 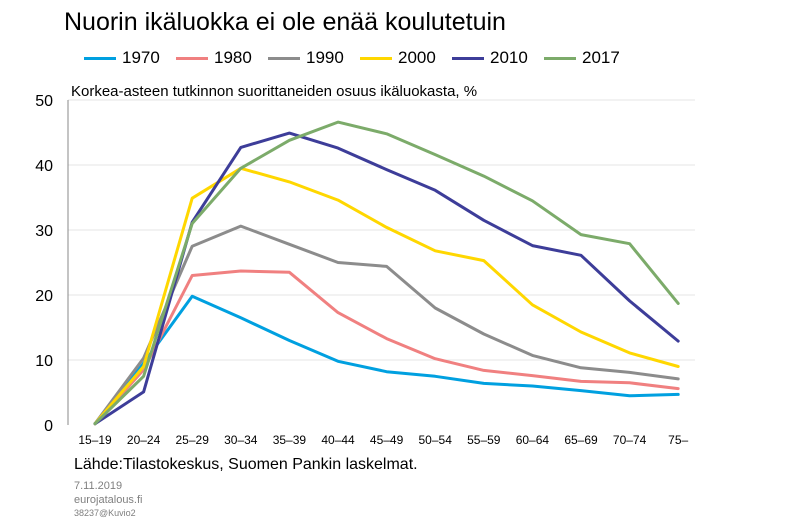 I want to click on legend-label: 2010, so click(x=509, y=57).